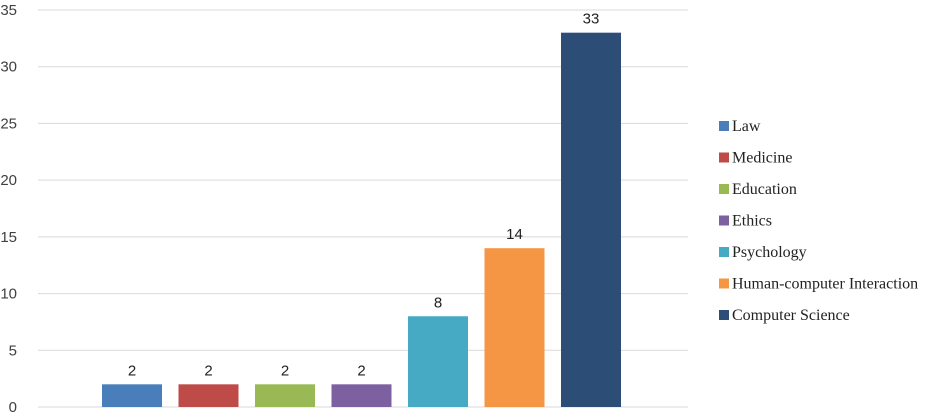 The height and width of the screenshot is (414, 941). I want to click on bar-human-computer-interaction, so click(514, 327).